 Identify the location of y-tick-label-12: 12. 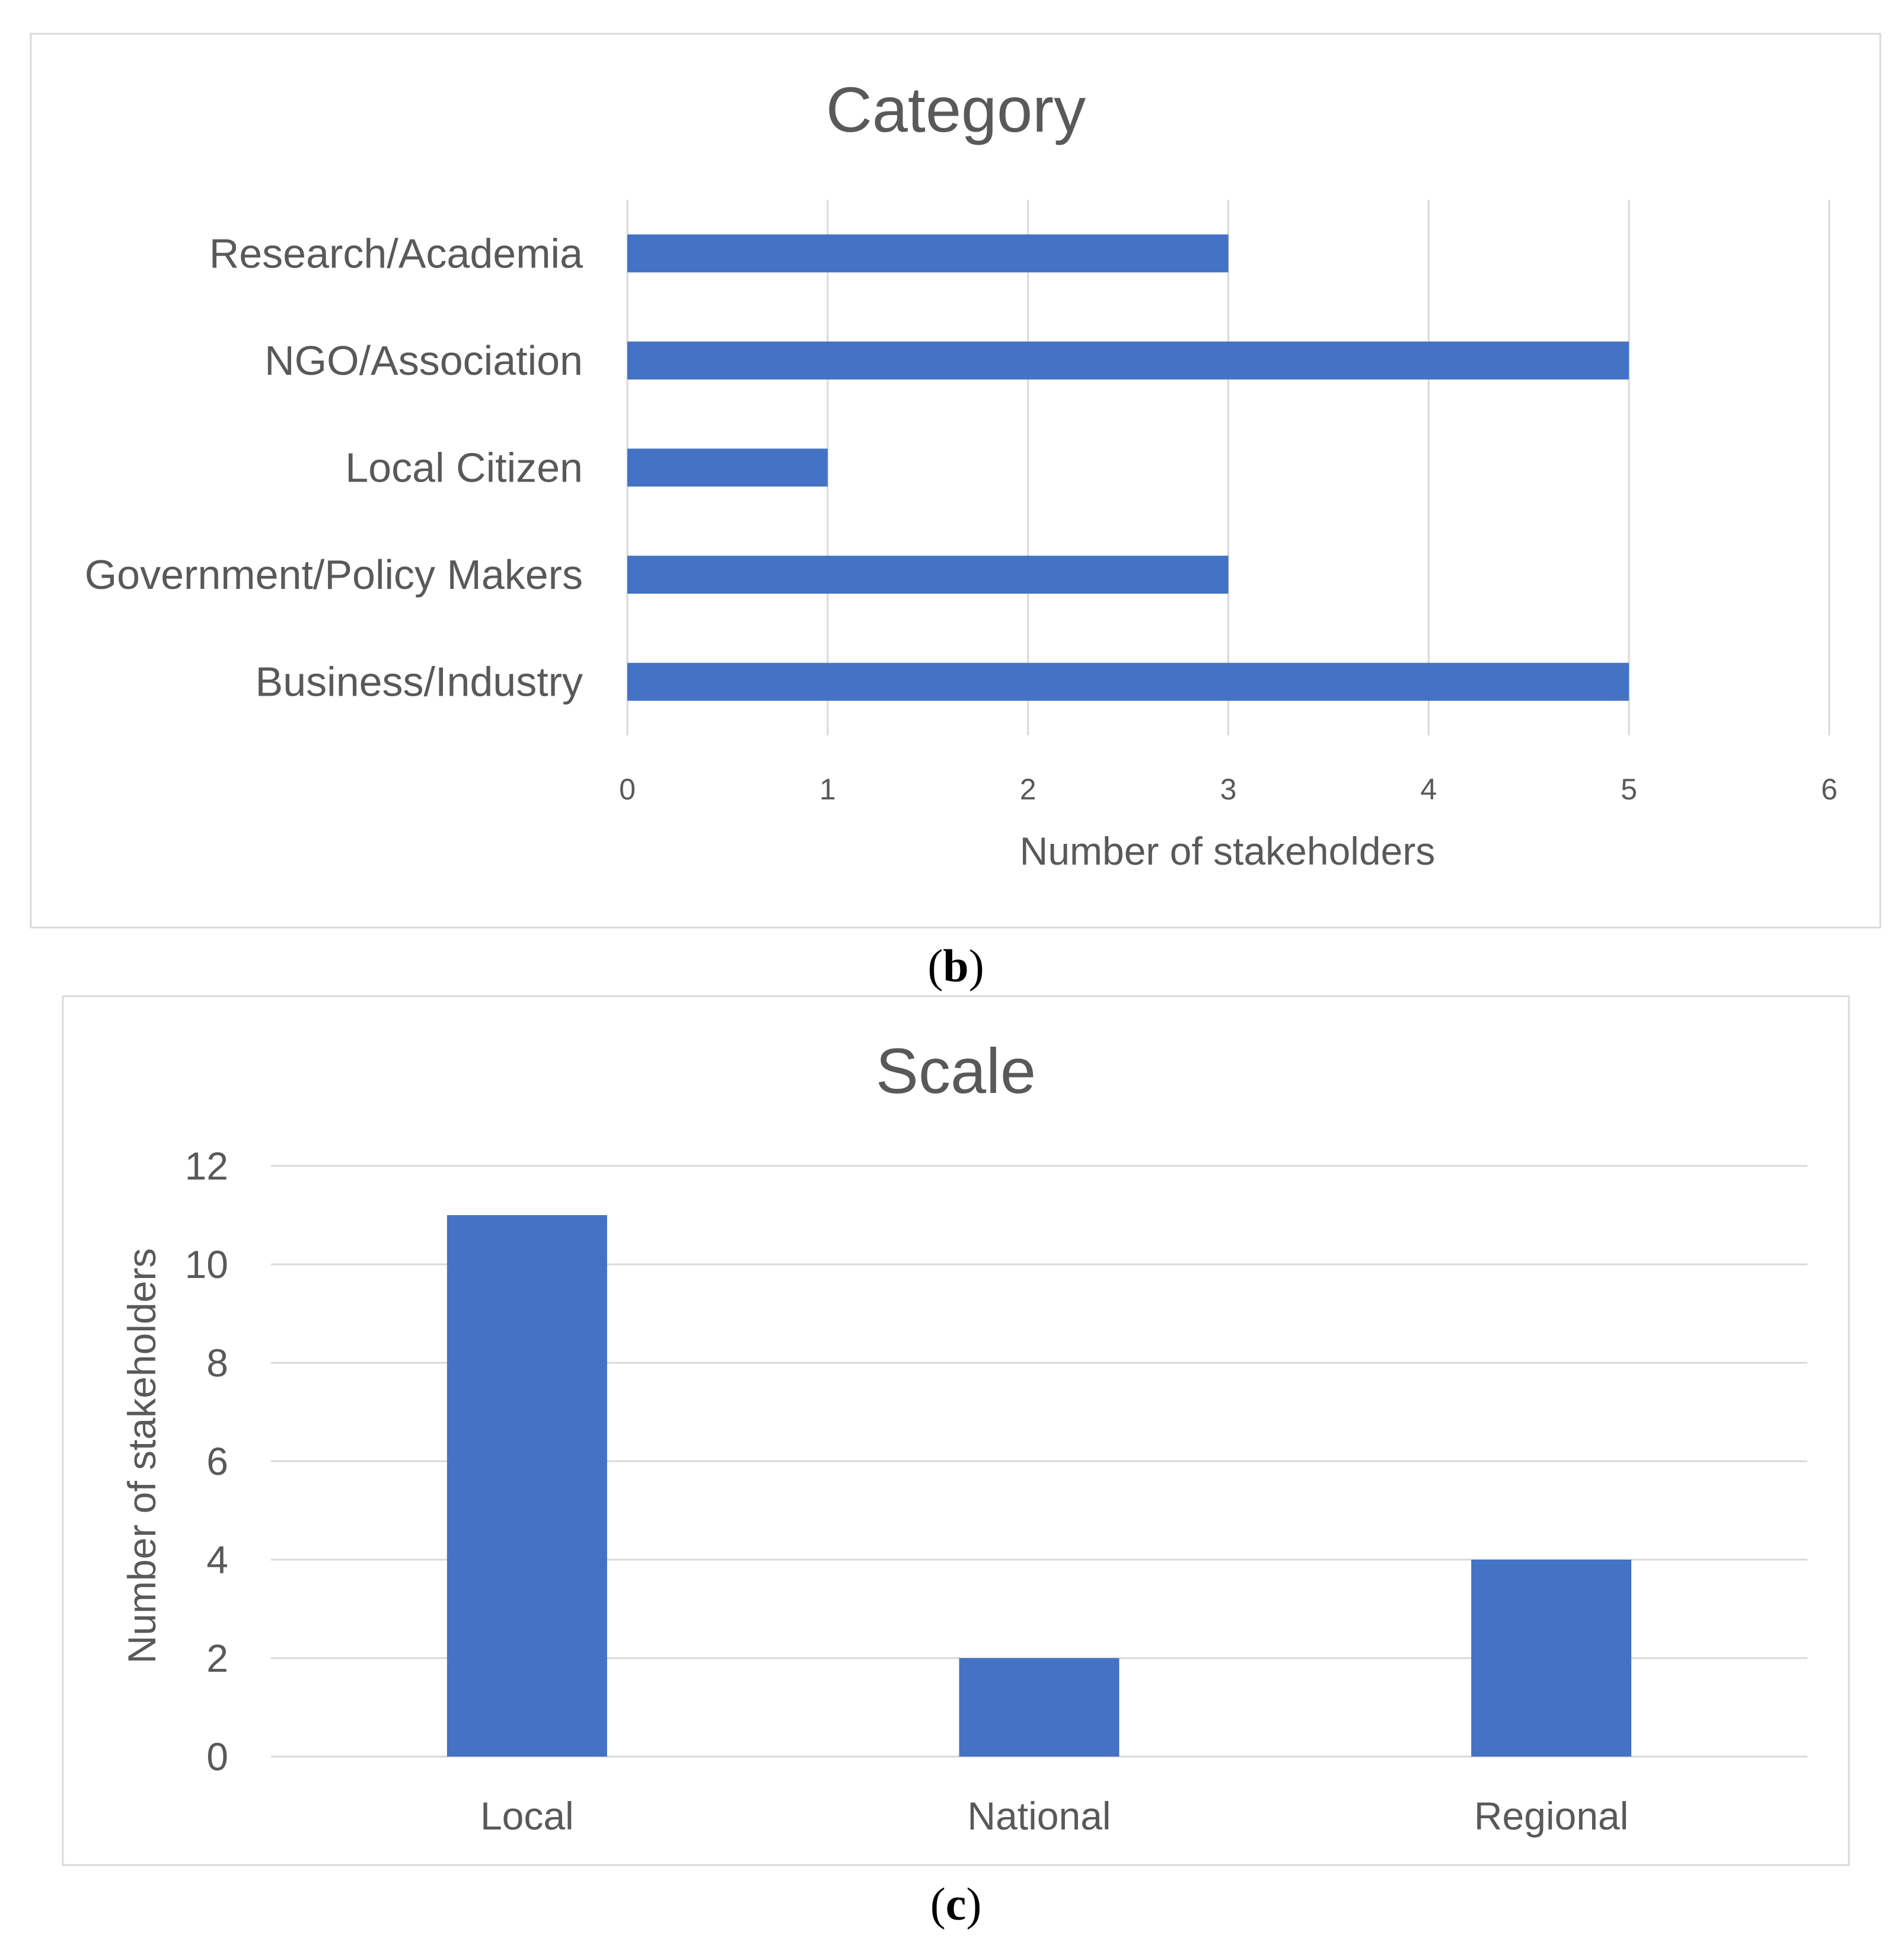
(207, 1166).